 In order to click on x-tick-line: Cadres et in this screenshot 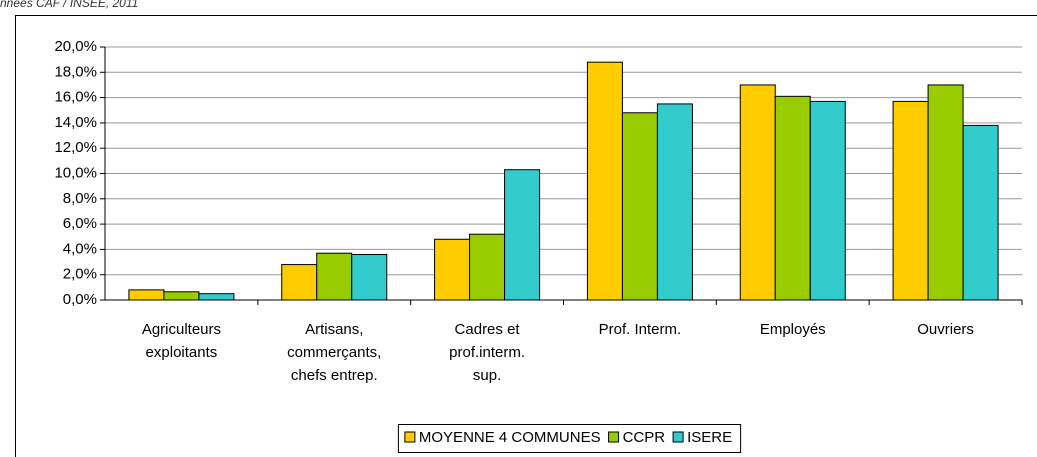, I will do `click(488, 329)`.